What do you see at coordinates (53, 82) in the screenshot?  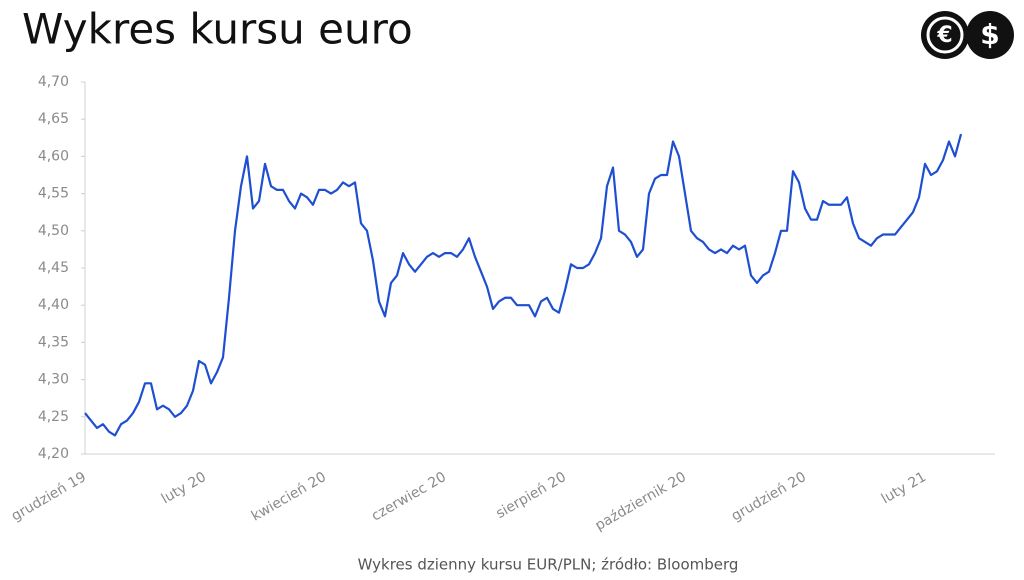 I see `y-tick-label: 4,70` at bounding box center [53, 82].